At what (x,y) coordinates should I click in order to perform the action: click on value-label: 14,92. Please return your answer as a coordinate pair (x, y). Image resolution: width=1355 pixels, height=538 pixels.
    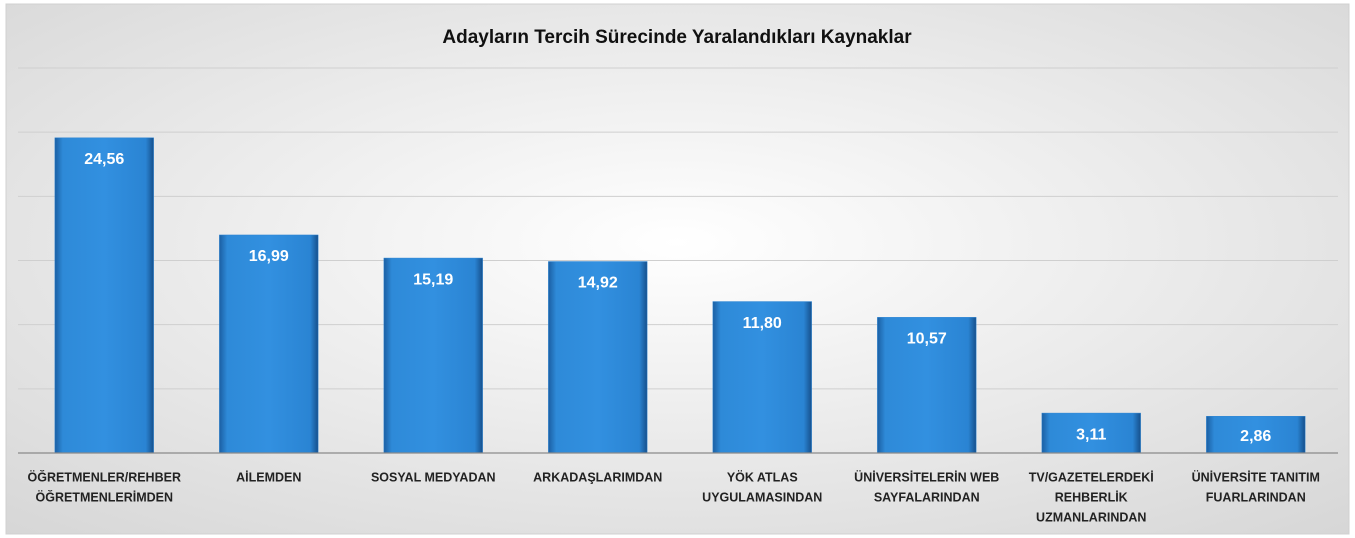
    Looking at the image, I should click on (598, 283).